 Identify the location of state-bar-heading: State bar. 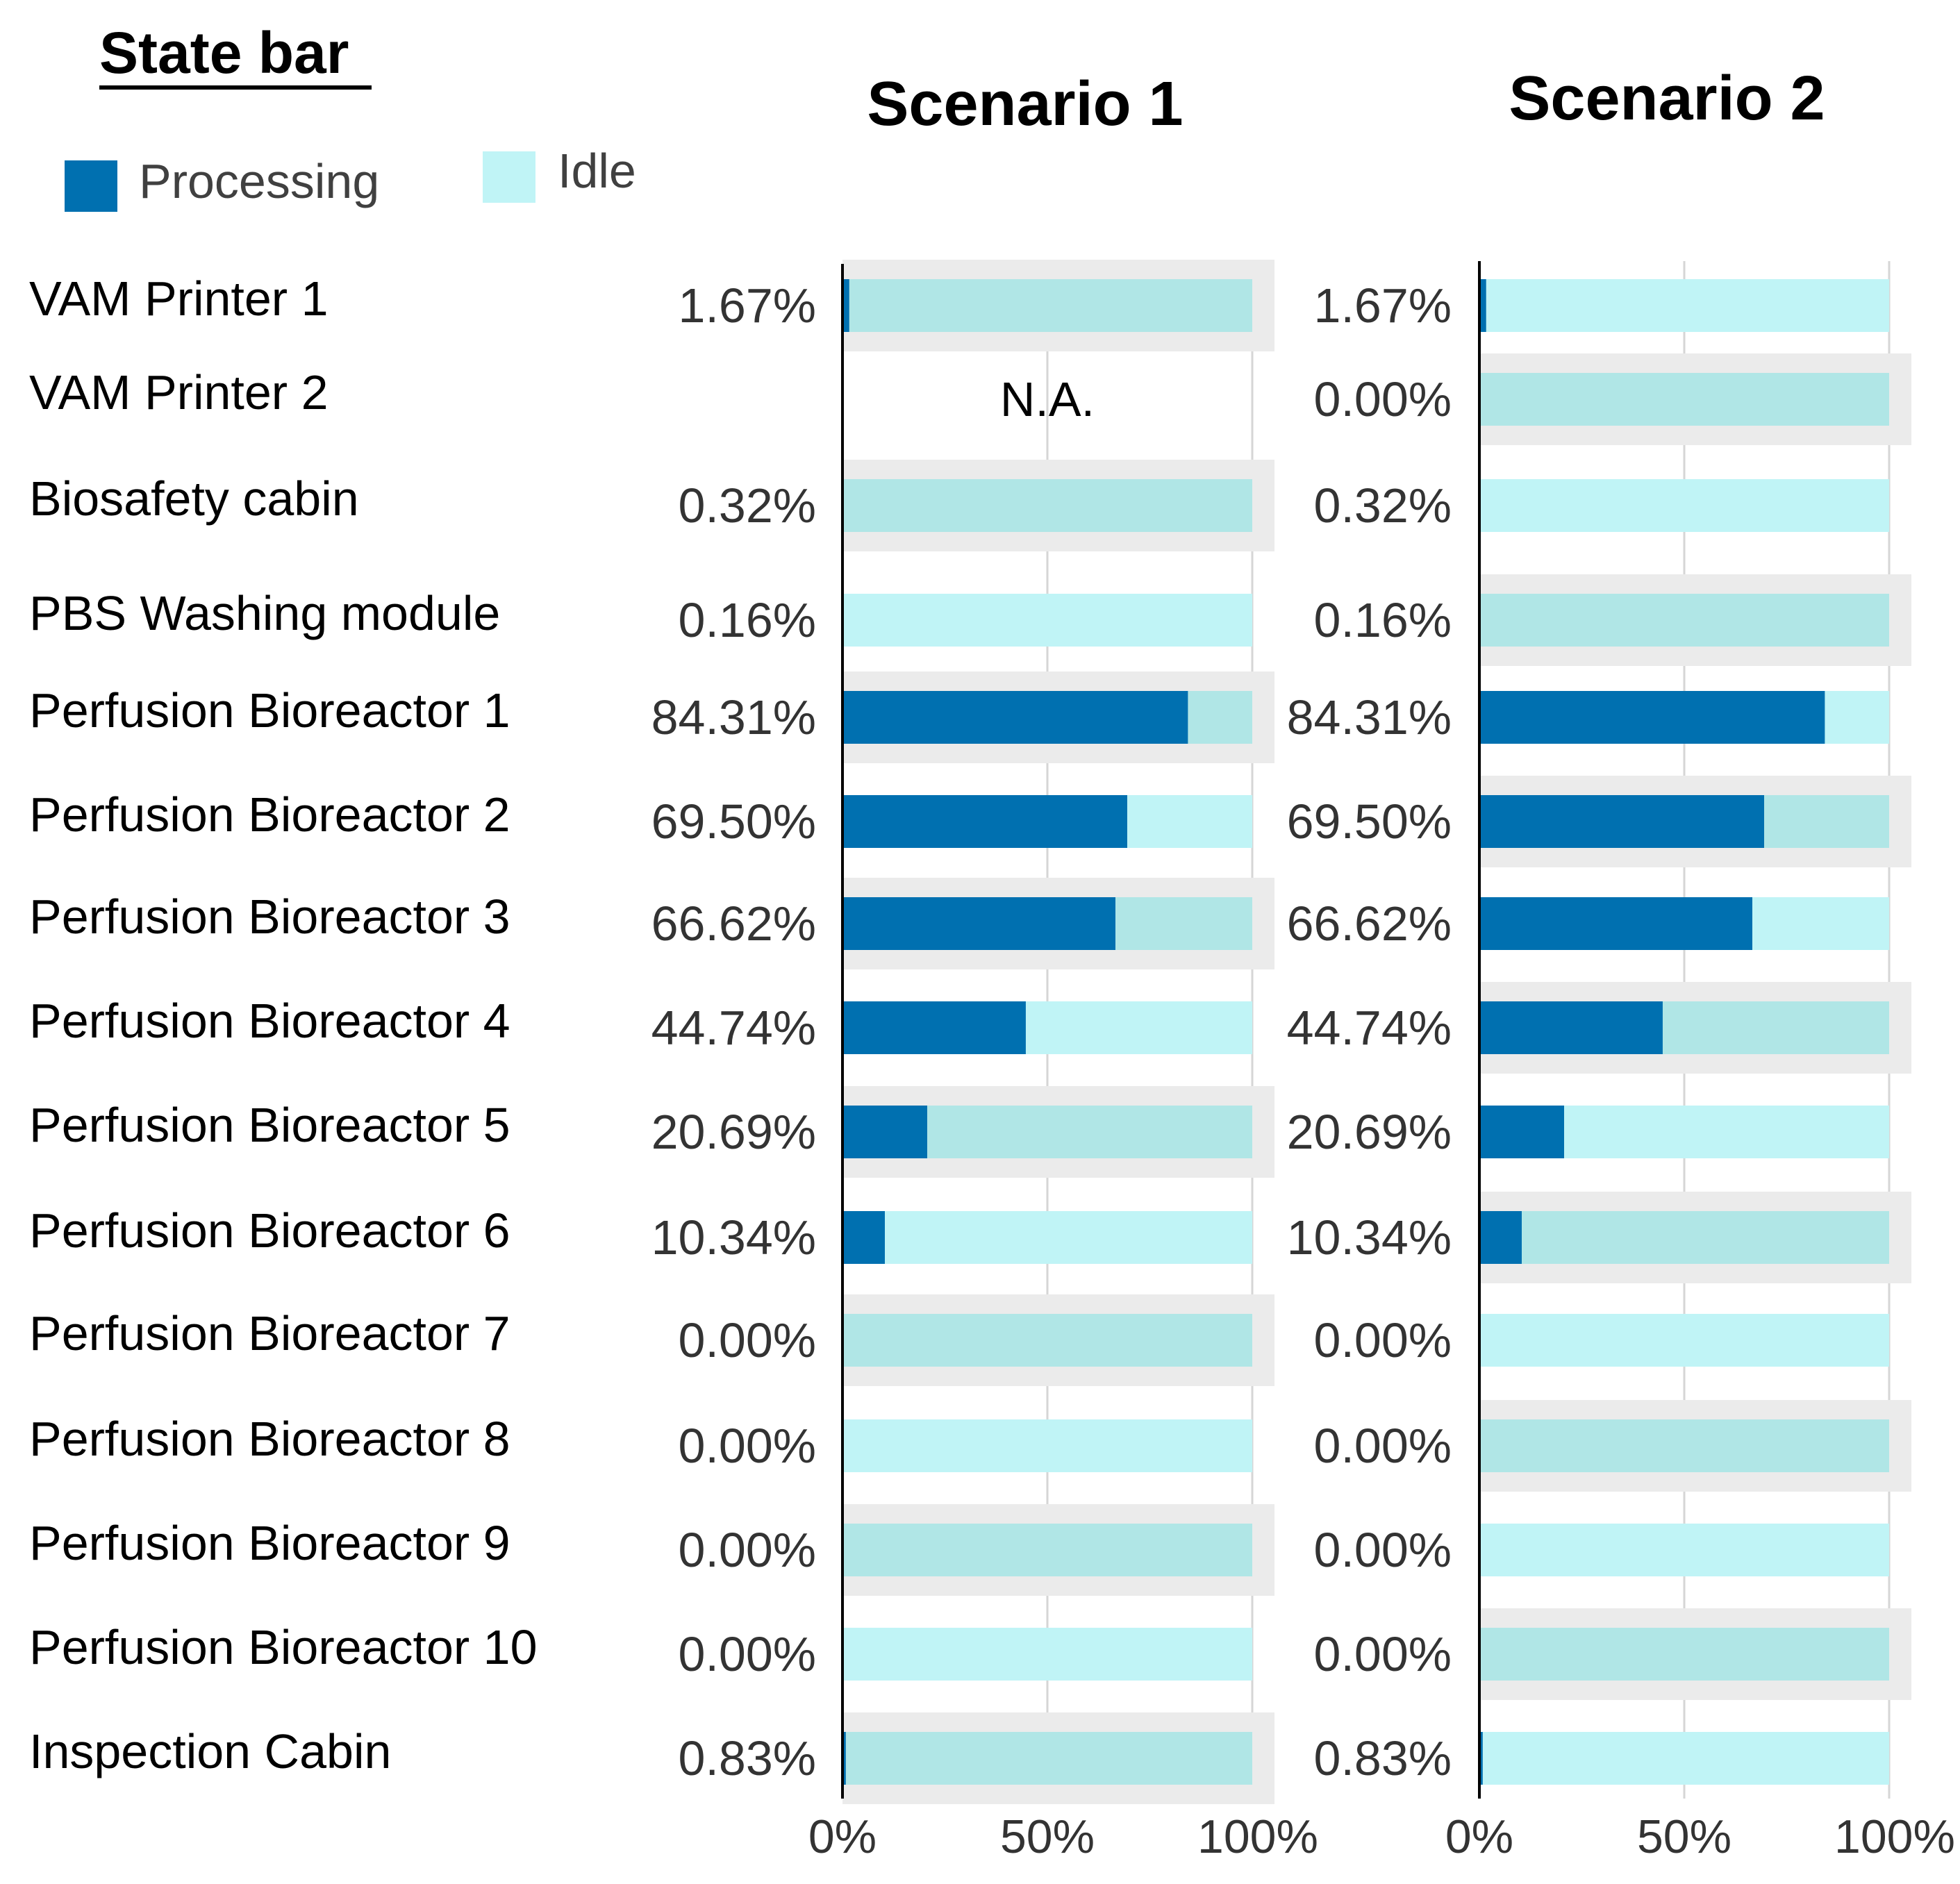
(224, 53).